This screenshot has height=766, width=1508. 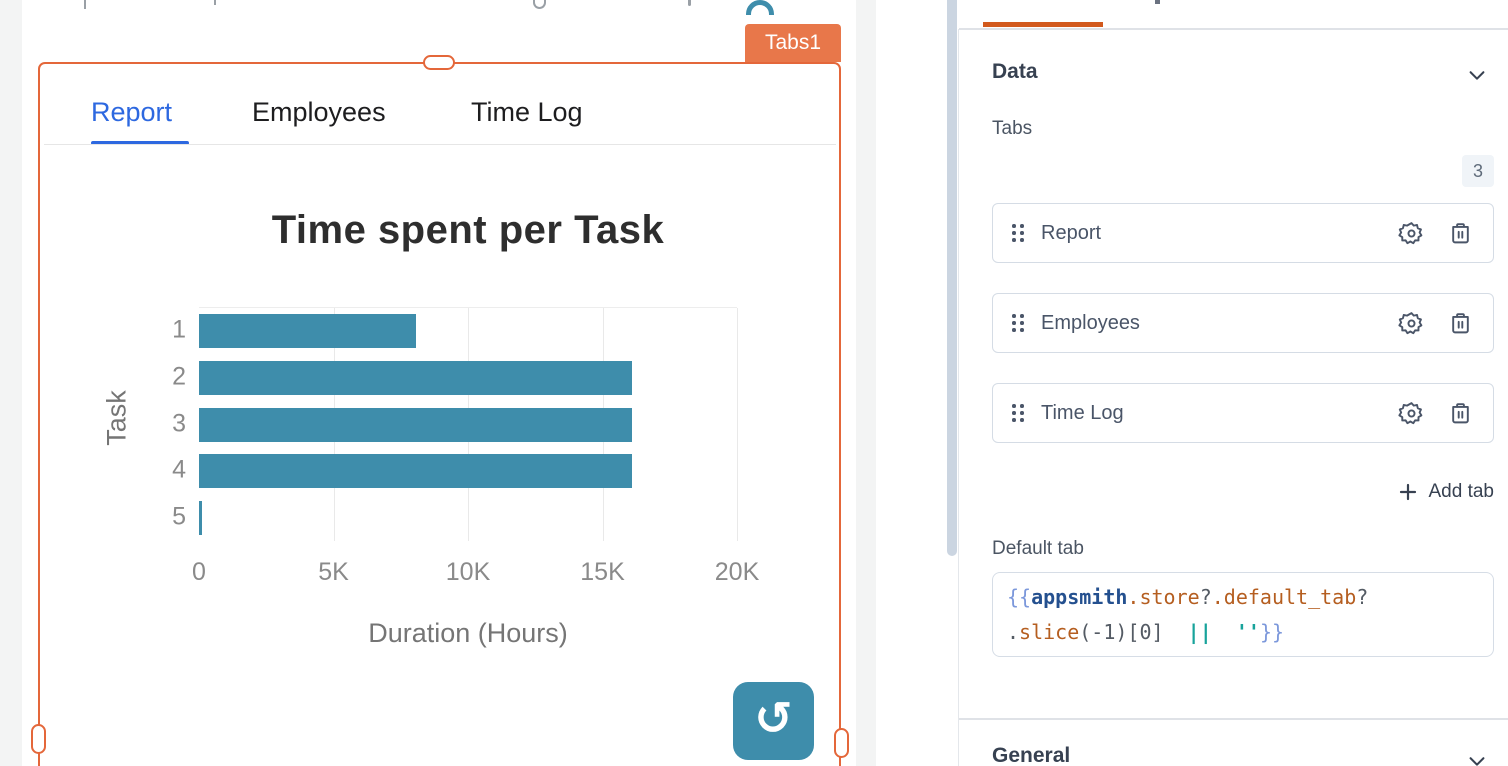 I want to click on widget-tab-report: Report, so click(x=132, y=112).